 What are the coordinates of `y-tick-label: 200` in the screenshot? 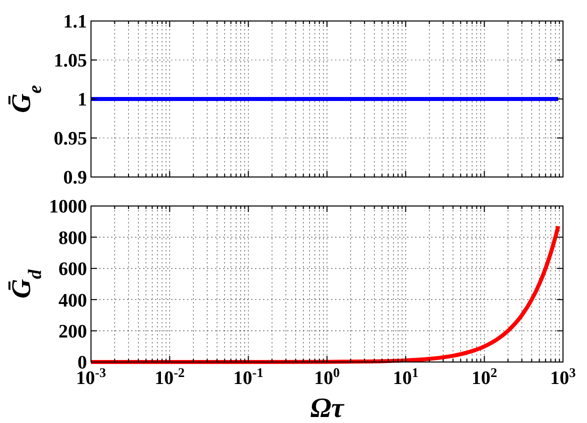 It's located at (72, 331).